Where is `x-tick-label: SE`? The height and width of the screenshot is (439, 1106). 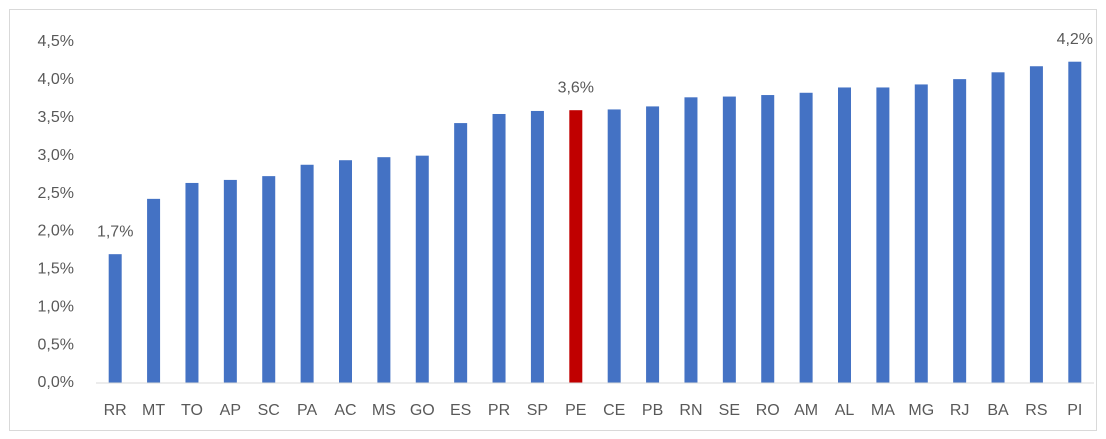 x-tick-label: SE is located at coordinates (729, 410).